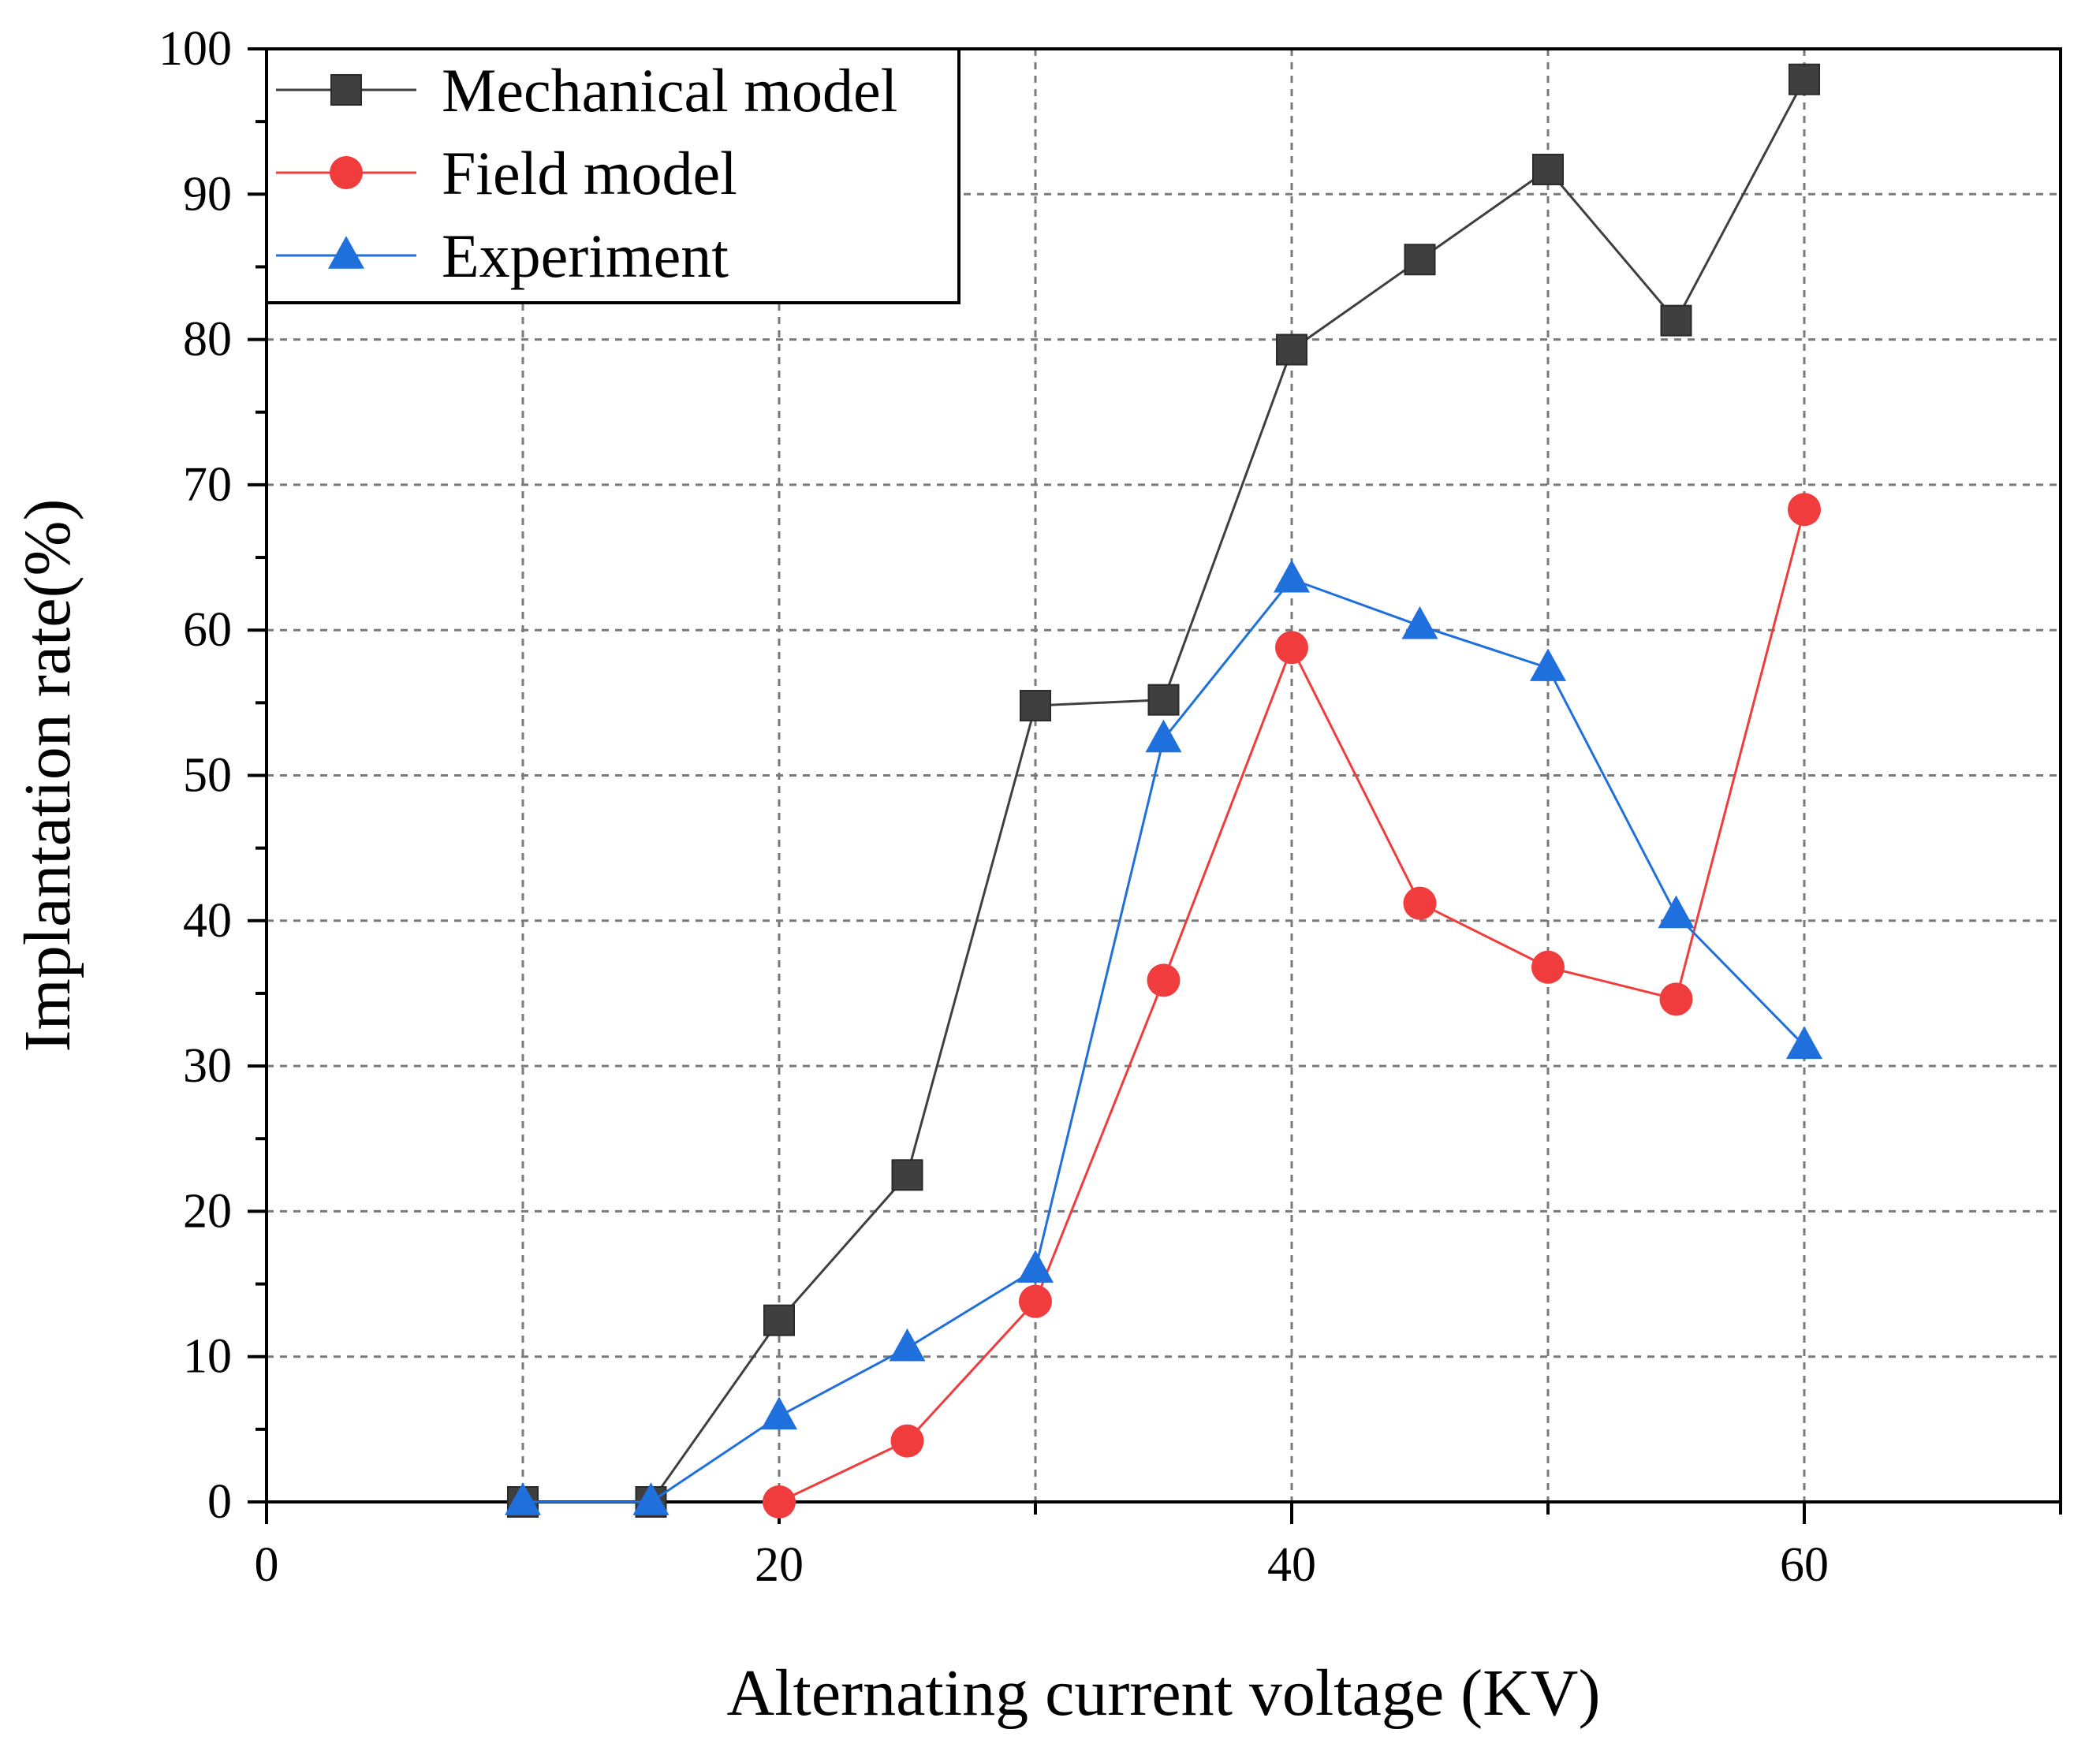 This screenshot has height=1755, width=2100. Describe the element at coordinates (207, 485) in the screenshot. I see `y-tick-label: 70` at that location.